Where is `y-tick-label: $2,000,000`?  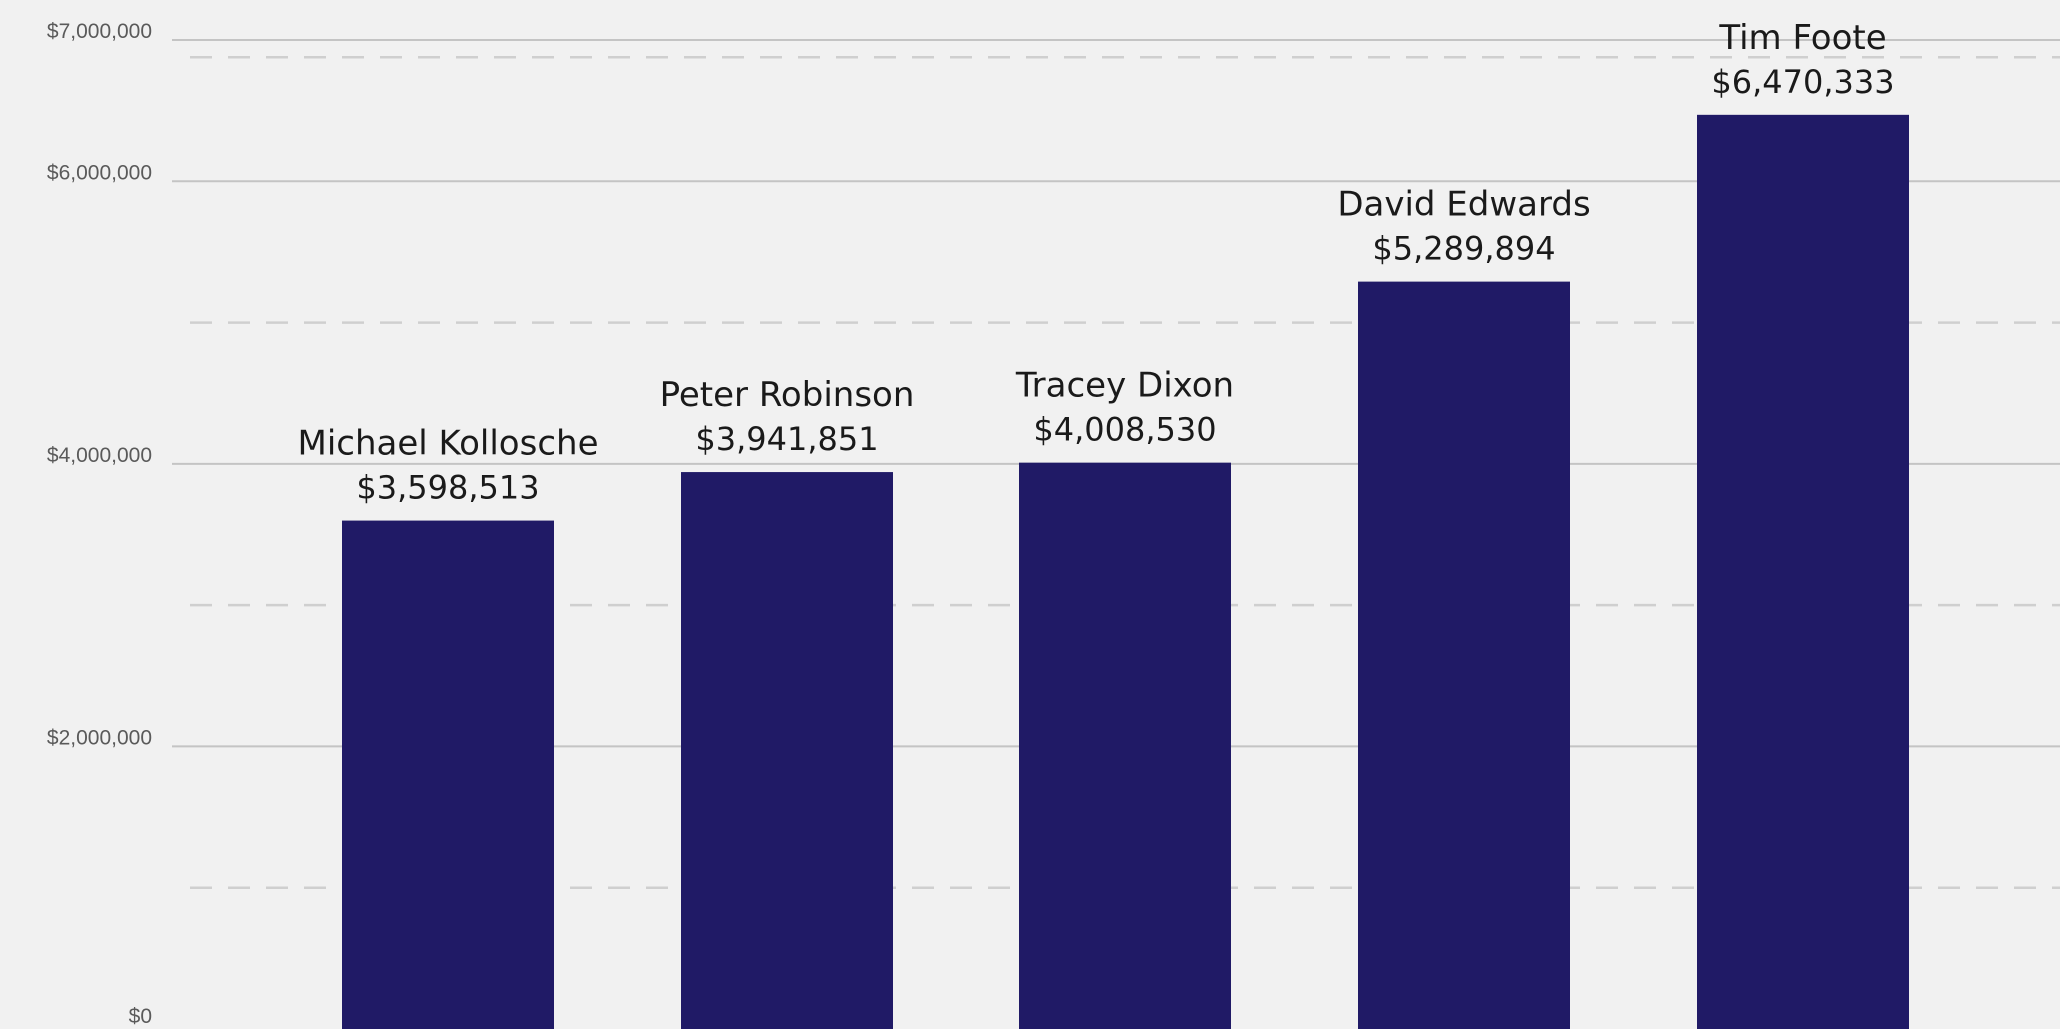 y-tick-label: $2,000,000 is located at coordinates (99, 737).